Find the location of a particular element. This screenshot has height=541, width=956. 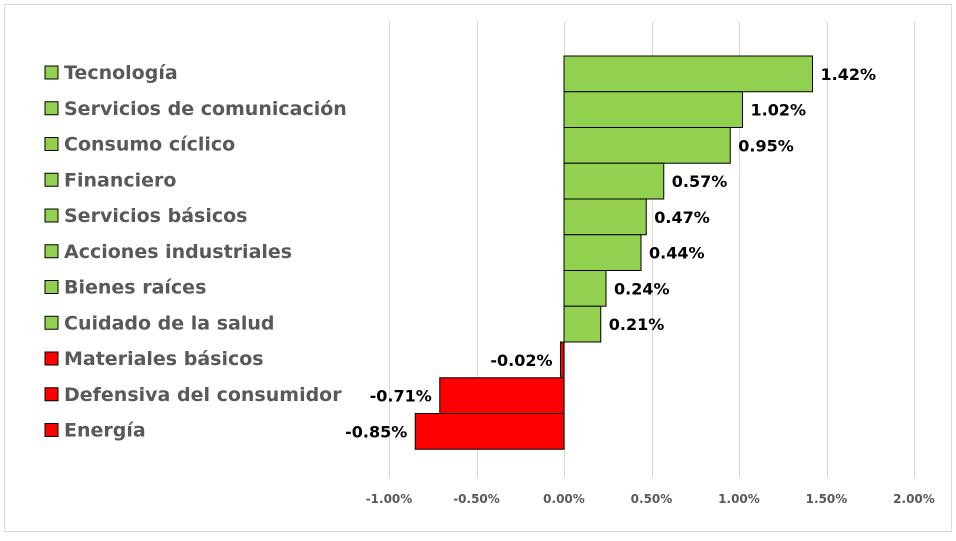

x-tick-label: 0.50% is located at coordinates (652, 499).